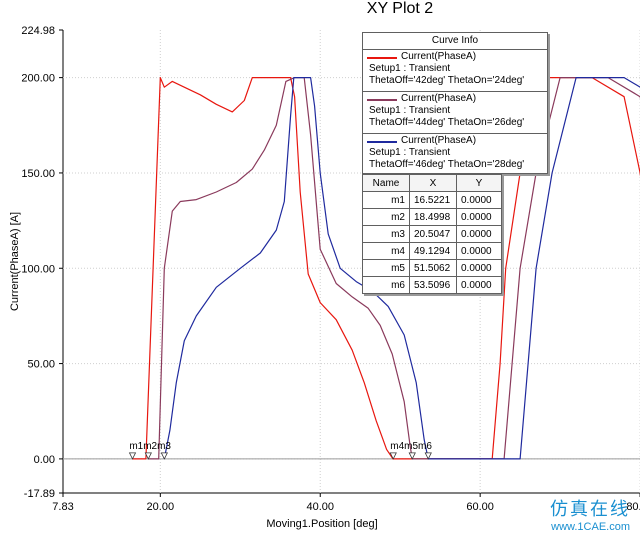 Image resolution: width=640 pixels, height=539 pixels. I want to click on legend-params-3: ThetaOff='46deg' ThetaOn='28deg', so click(447, 164).